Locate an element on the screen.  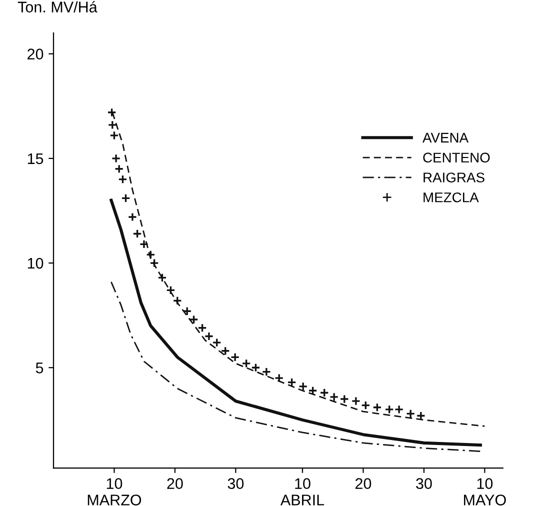
y-tick-label: 15 is located at coordinates (36, 158).